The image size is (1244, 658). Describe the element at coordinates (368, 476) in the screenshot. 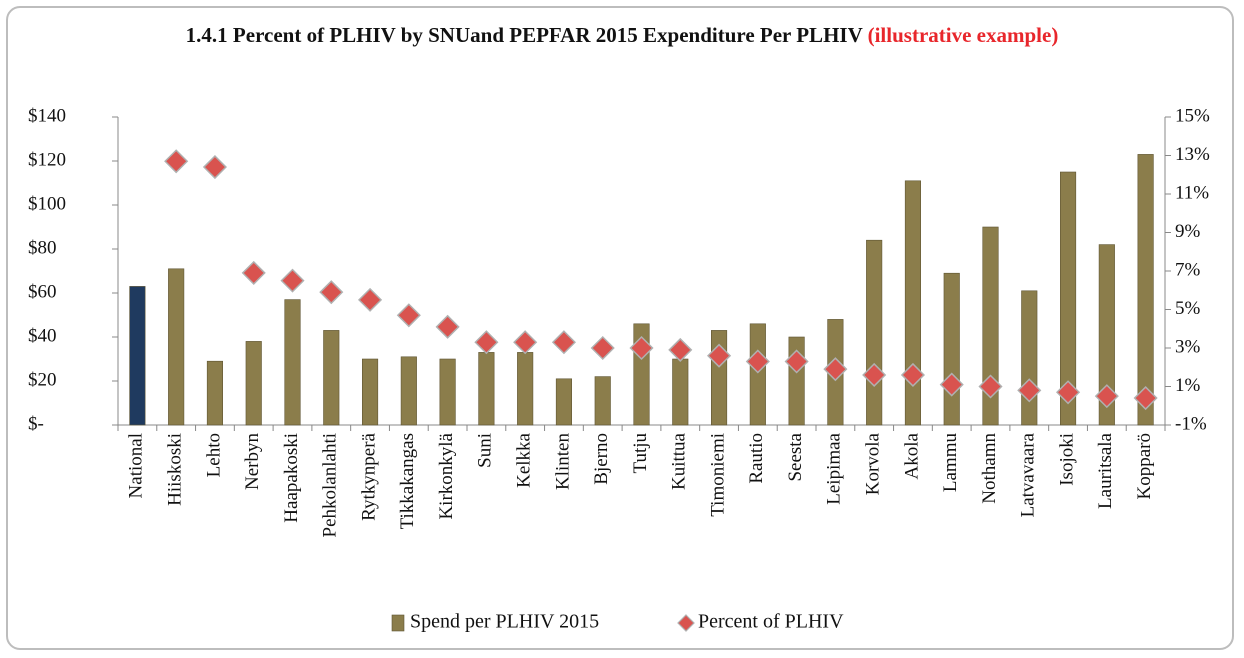

I see `x-tick-label: Rytkynperä` at that location.